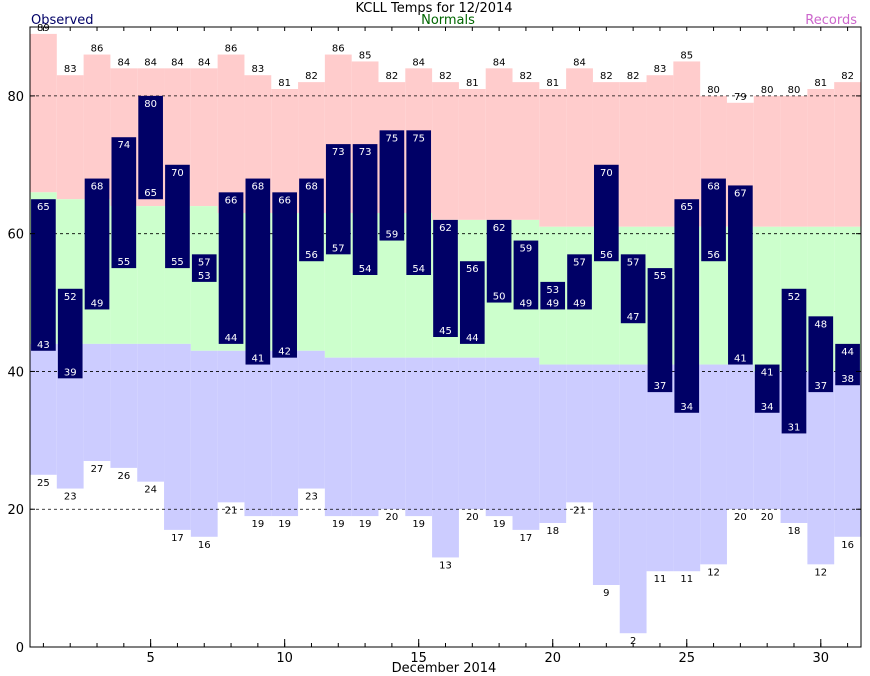 The width and height of the screenshot is (870, 676). I want to click on y-tick-label: 40, so click(15, 372).